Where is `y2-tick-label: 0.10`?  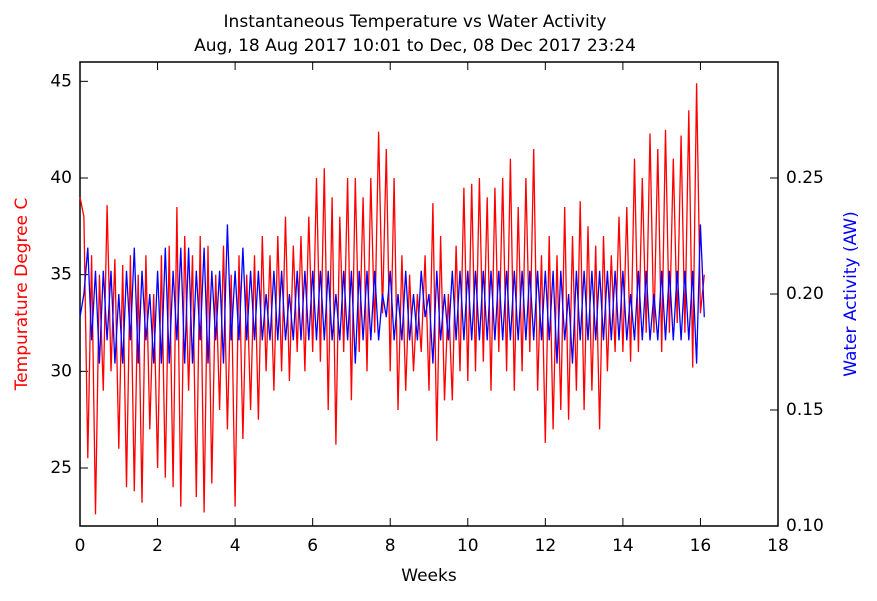 y2-tick-label: 0.10 is located at coordinates (805, 526).